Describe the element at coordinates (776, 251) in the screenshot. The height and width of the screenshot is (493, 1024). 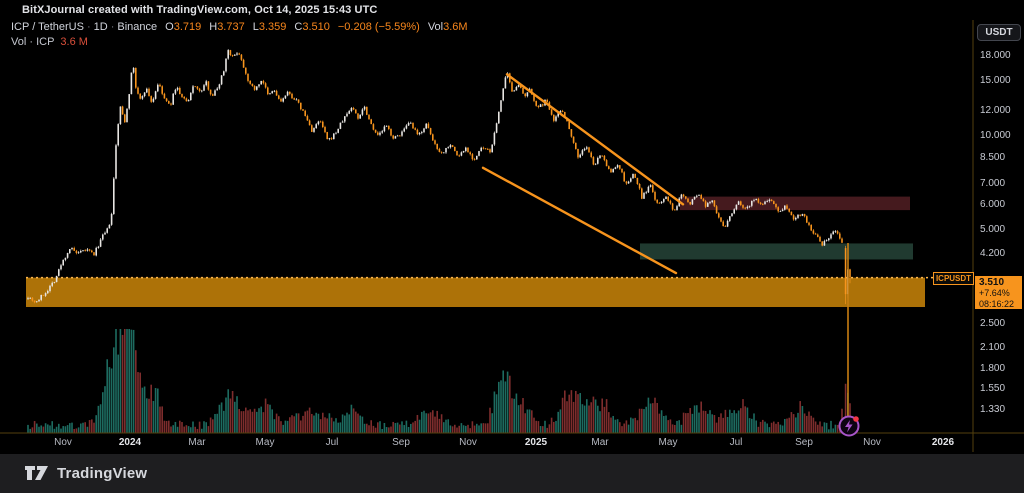
I see `demand-zone` at that location.